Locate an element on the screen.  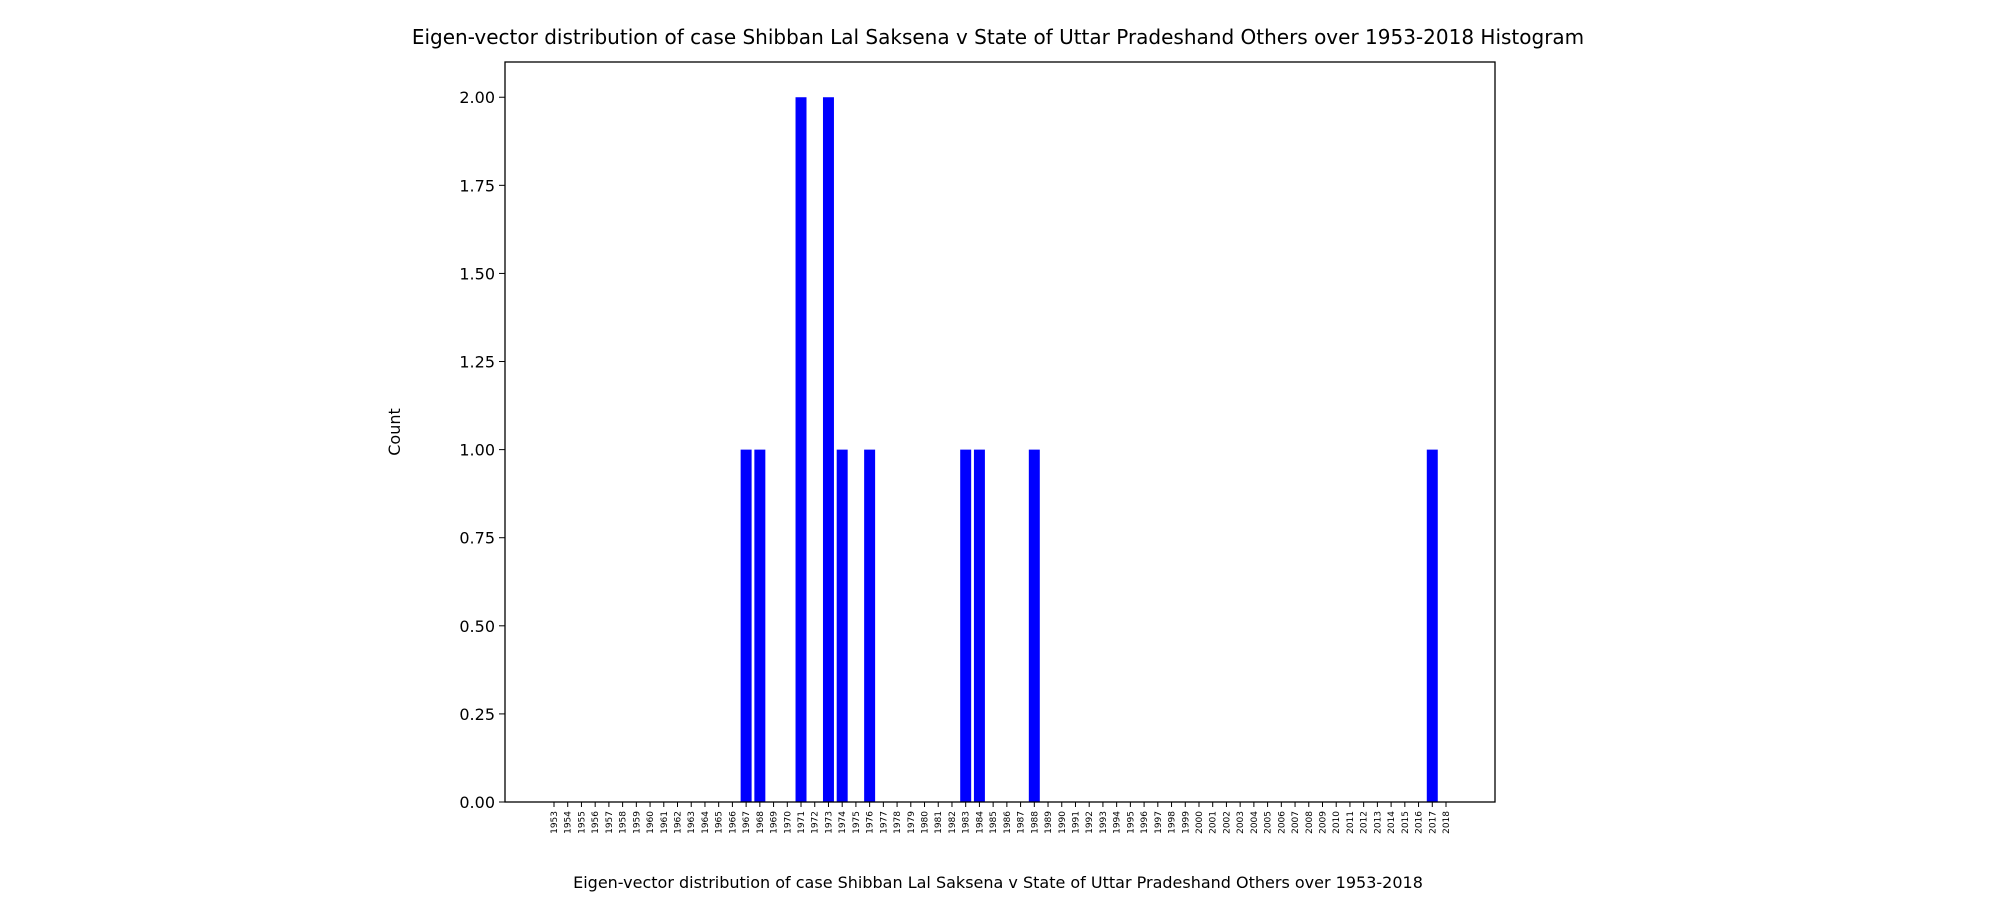
y-axis: 0.00 0.25 0.50 0.75 1.00 1.25 1.50 1.75 2.00 is located at coordinates (482, 450).